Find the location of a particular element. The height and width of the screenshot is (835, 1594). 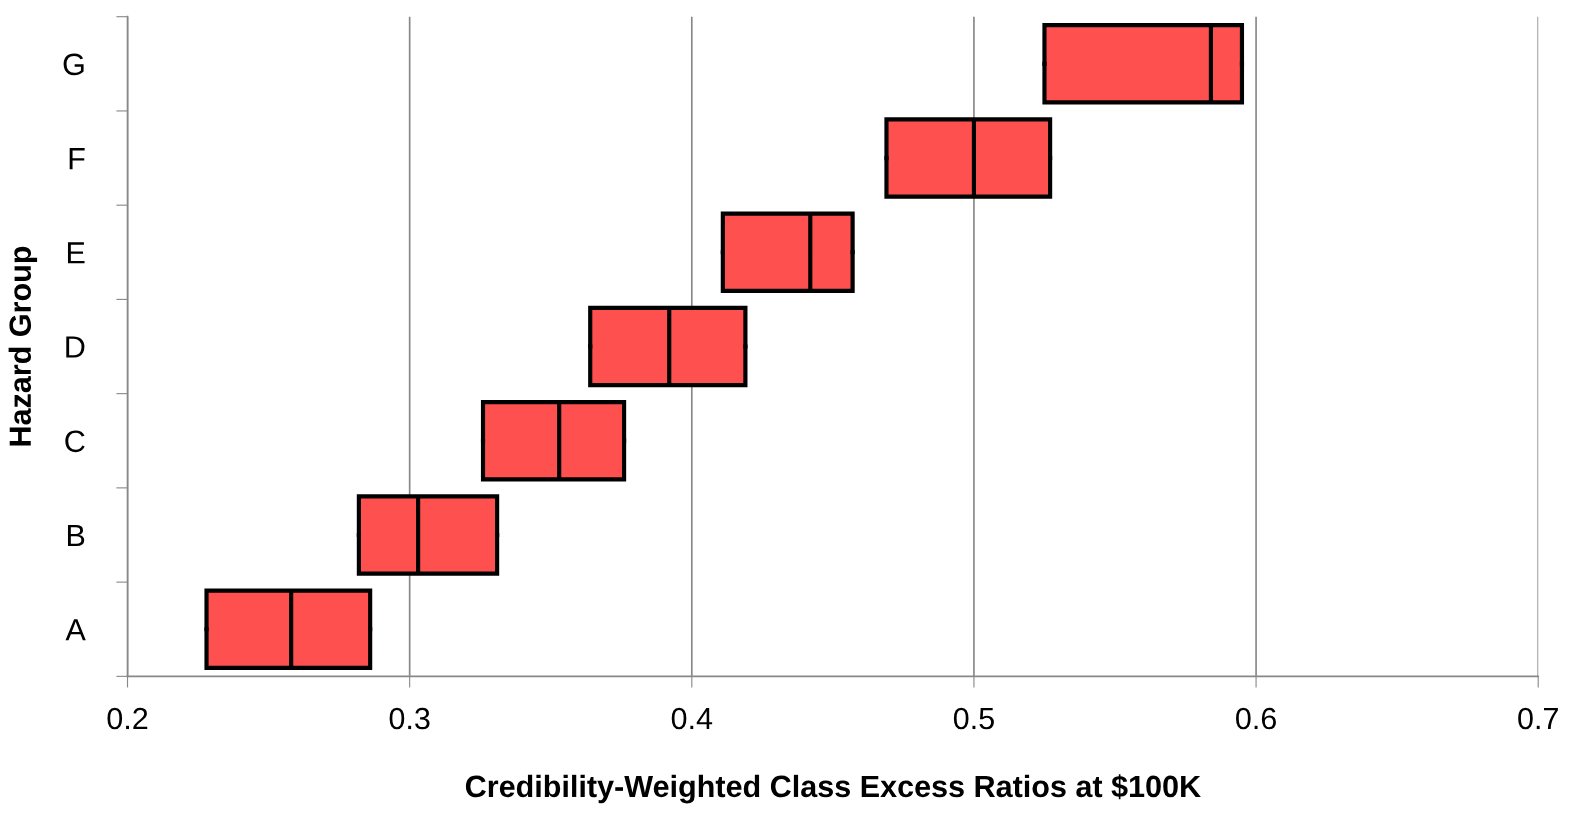

y-tick-label: D is located at coordinates (75, 347).